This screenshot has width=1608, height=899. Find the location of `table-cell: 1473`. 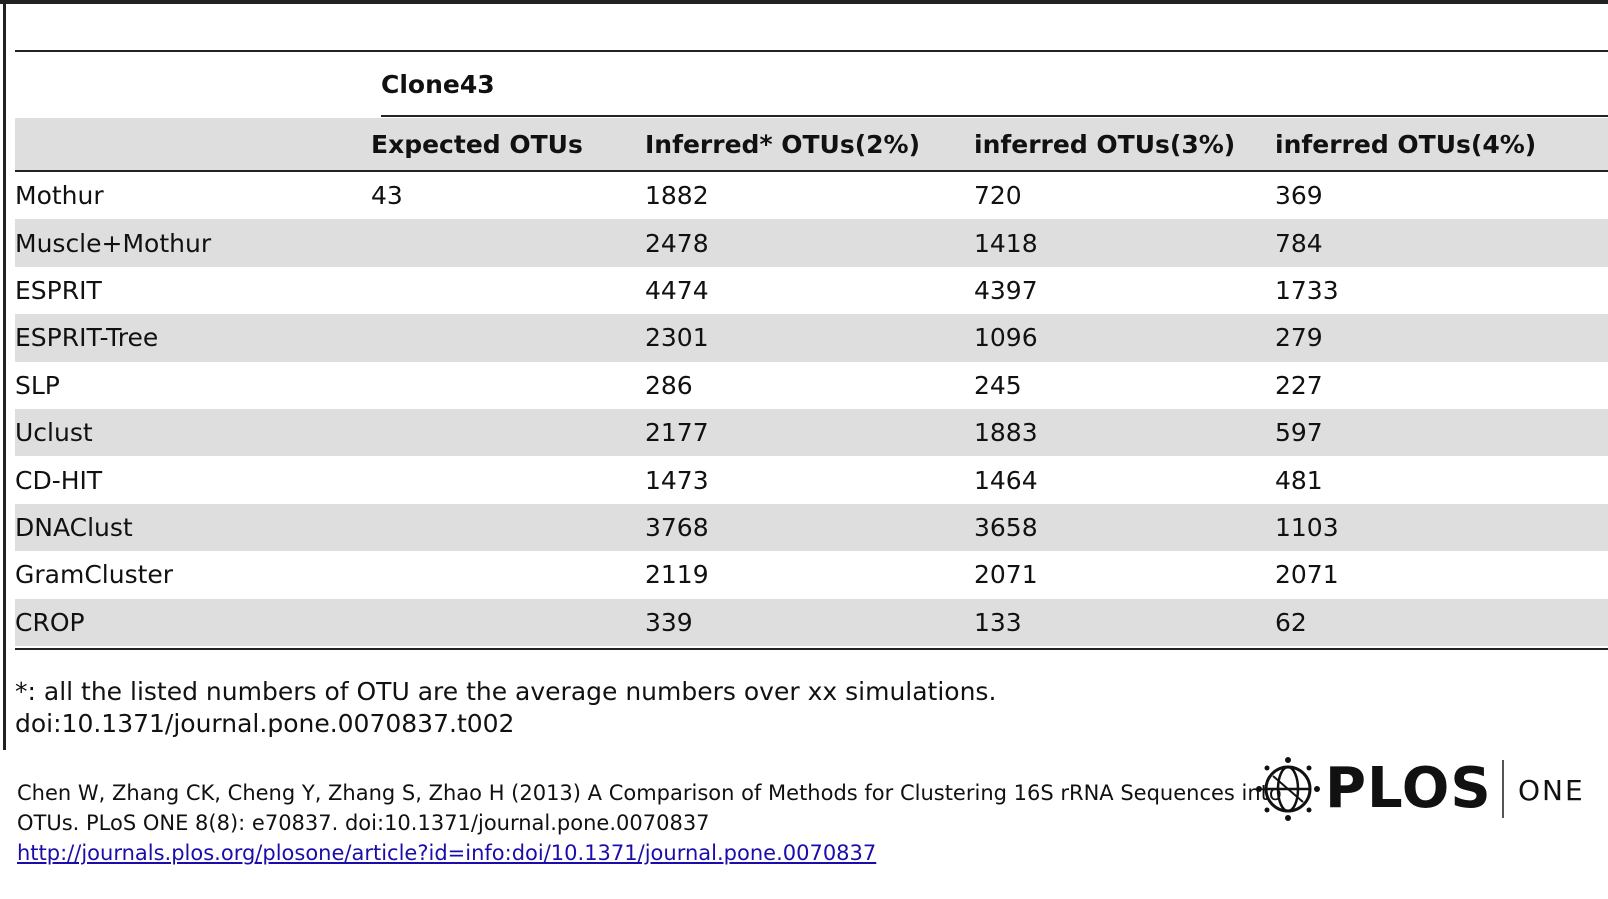

table-cell: 1473 is located at coordinates (677, 480).